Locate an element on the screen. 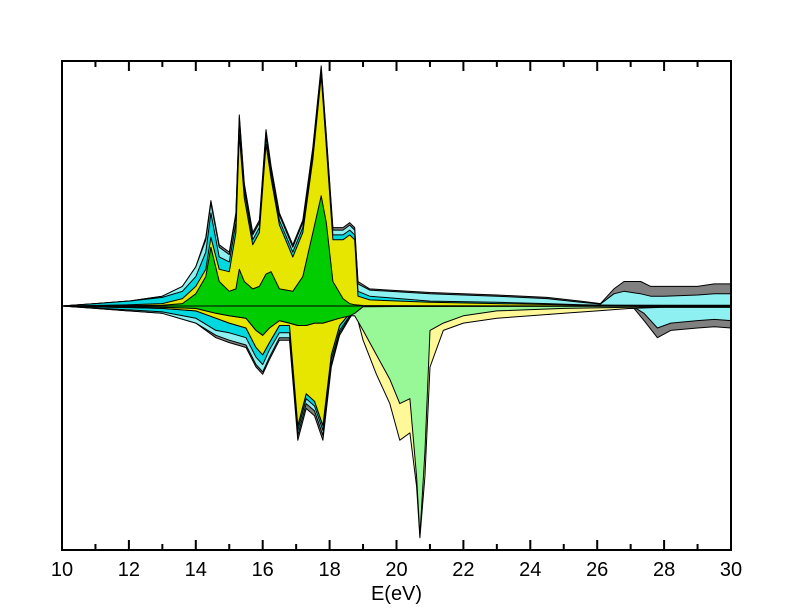  x-tick-label: 30 is located at coordinates (731, 570).